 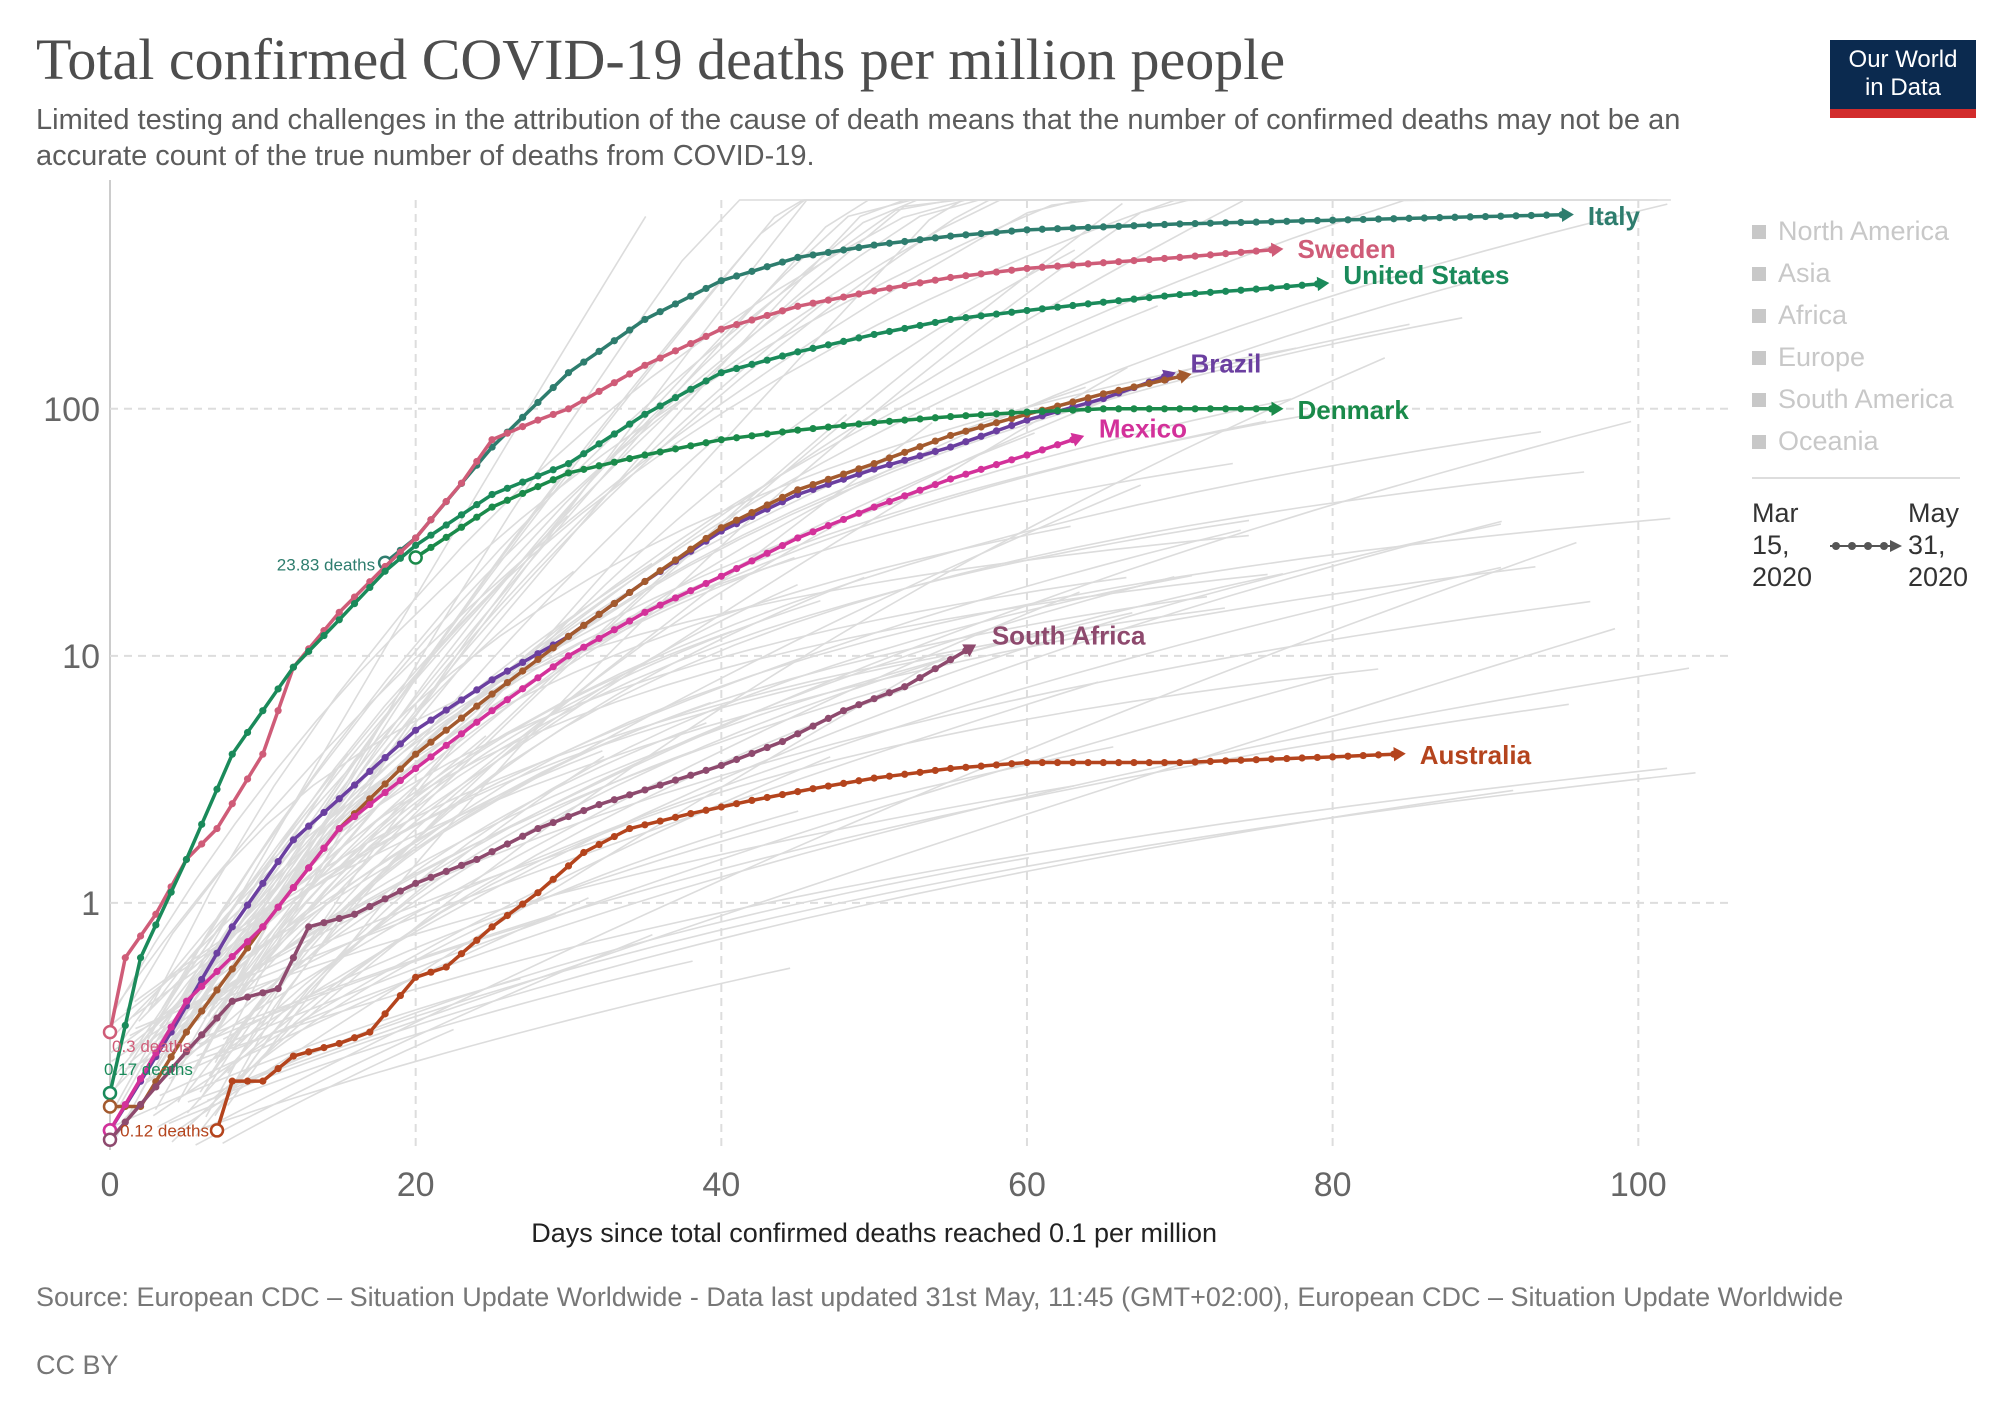 What do you see at coordinates (1069, 636) in the screenshot?
I see `series-label: South Africa` at bounding box center [1069, 636].